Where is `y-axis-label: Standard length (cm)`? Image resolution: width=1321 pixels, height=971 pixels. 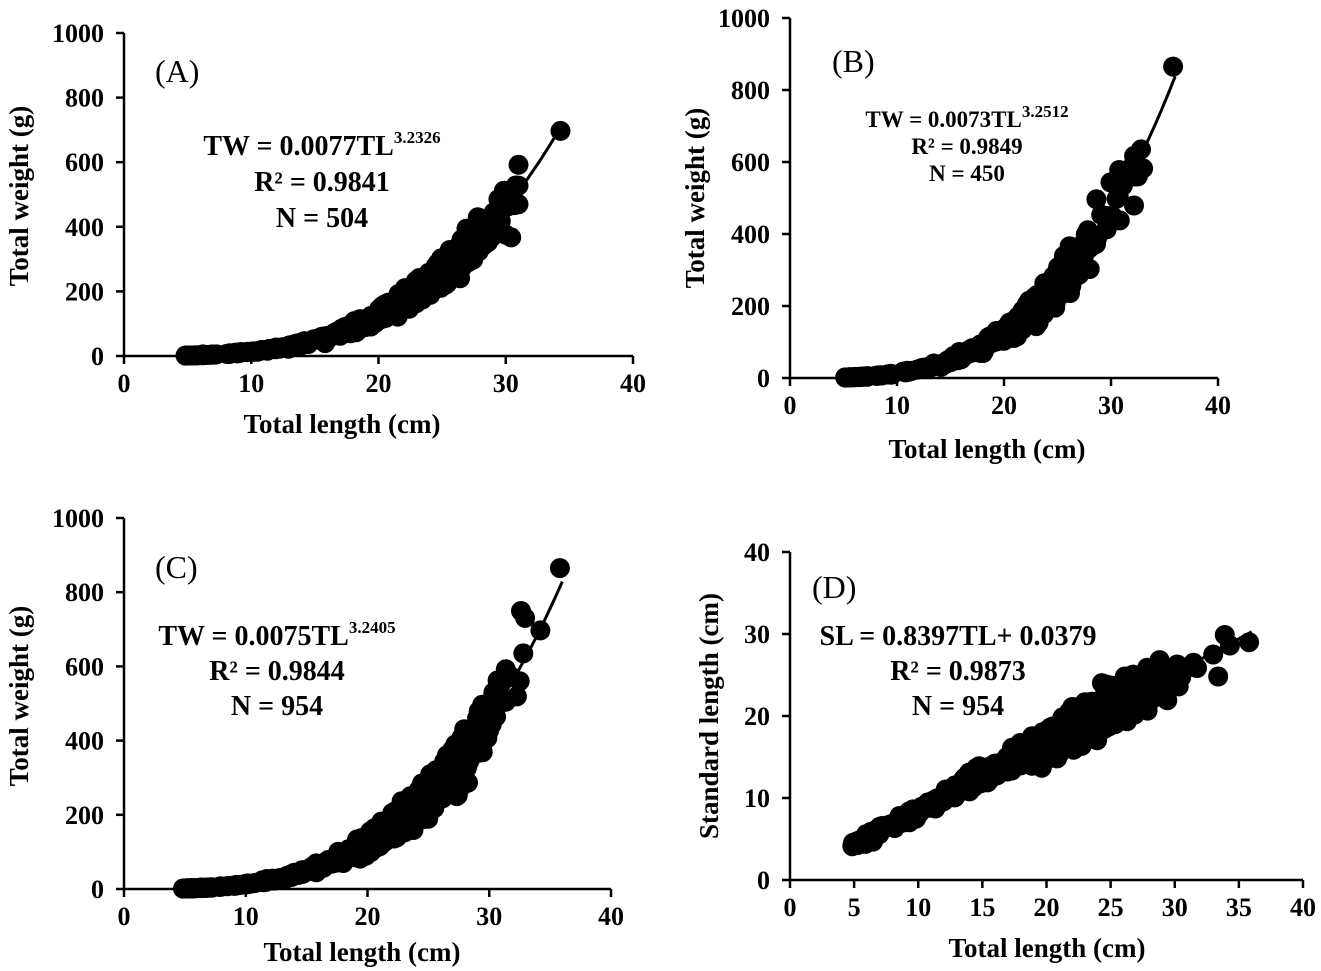 y-axis-label: Standard length (cm) is located at coordinates (709, 716).